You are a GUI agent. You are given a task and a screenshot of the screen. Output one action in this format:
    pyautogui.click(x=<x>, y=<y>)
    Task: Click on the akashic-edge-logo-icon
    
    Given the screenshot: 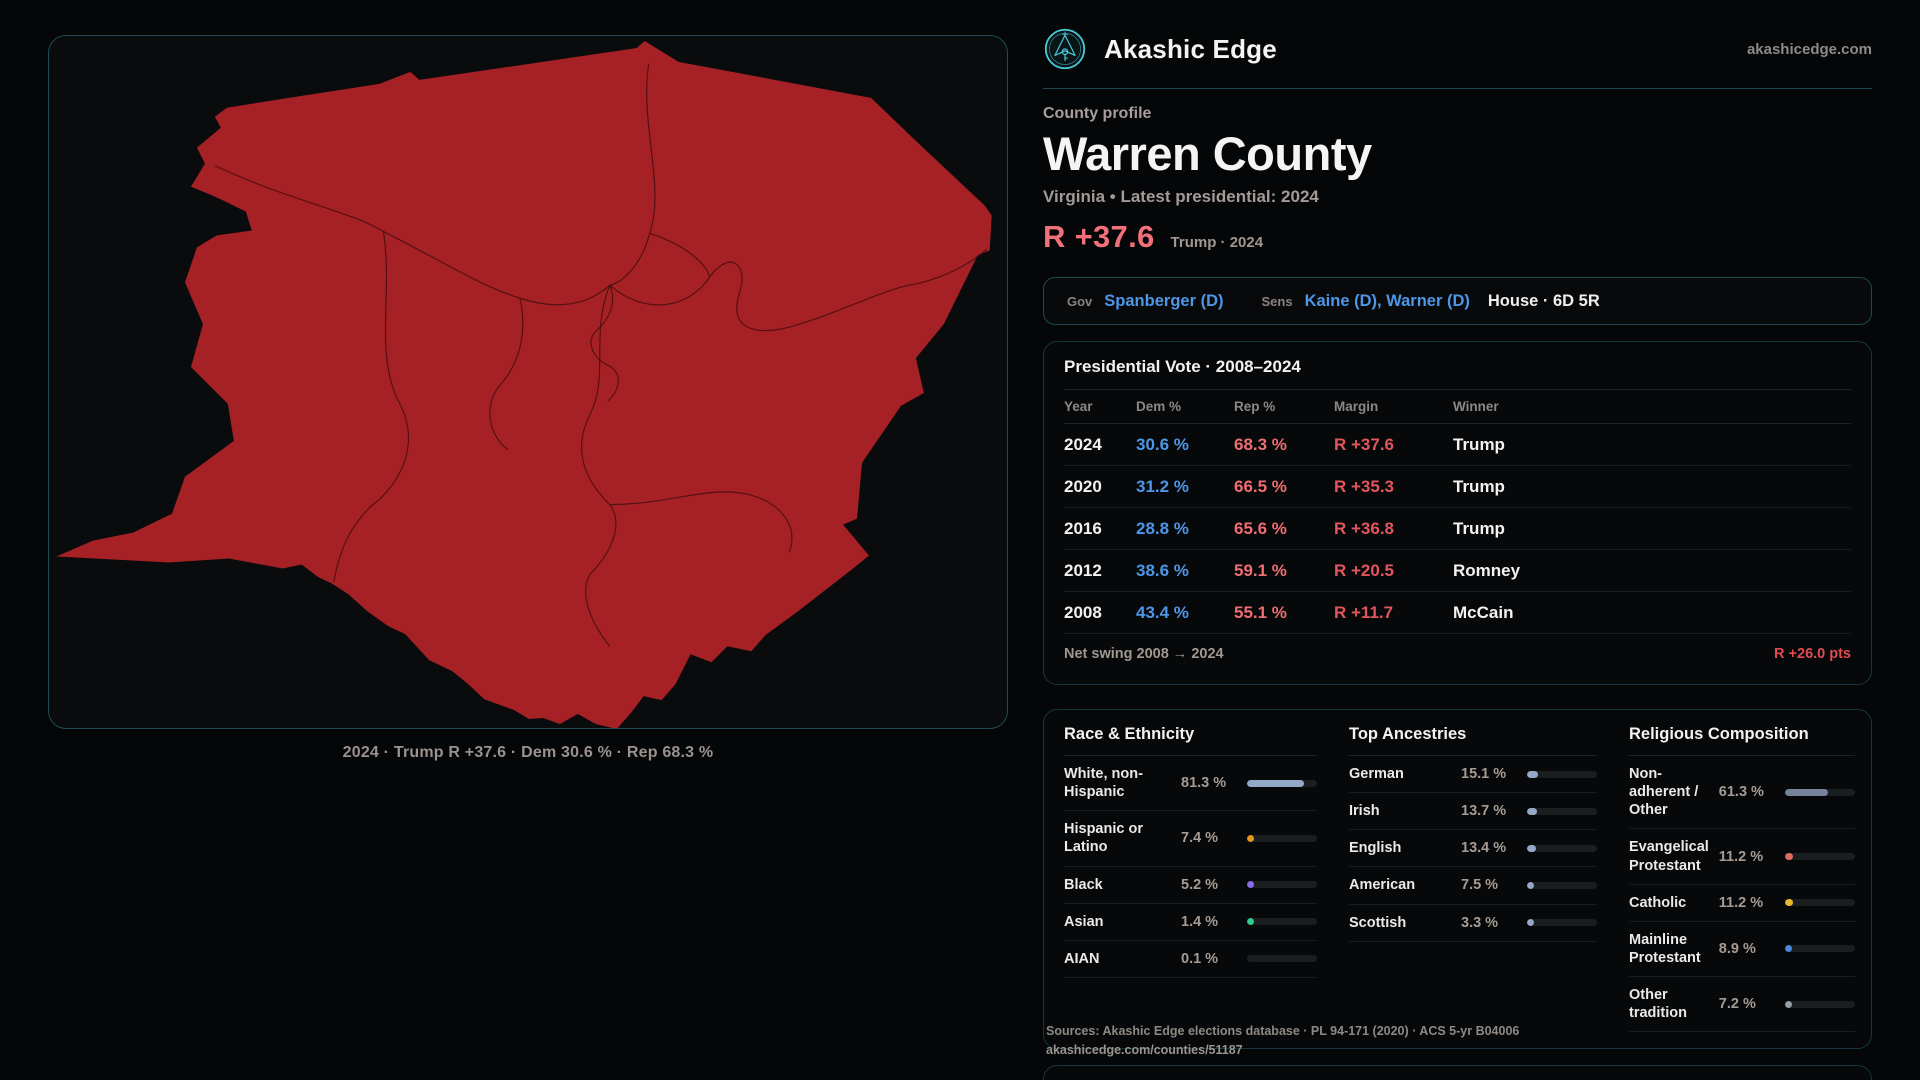 What is the action you would take?
    pyautogui.click(x=1065, y=49)
    